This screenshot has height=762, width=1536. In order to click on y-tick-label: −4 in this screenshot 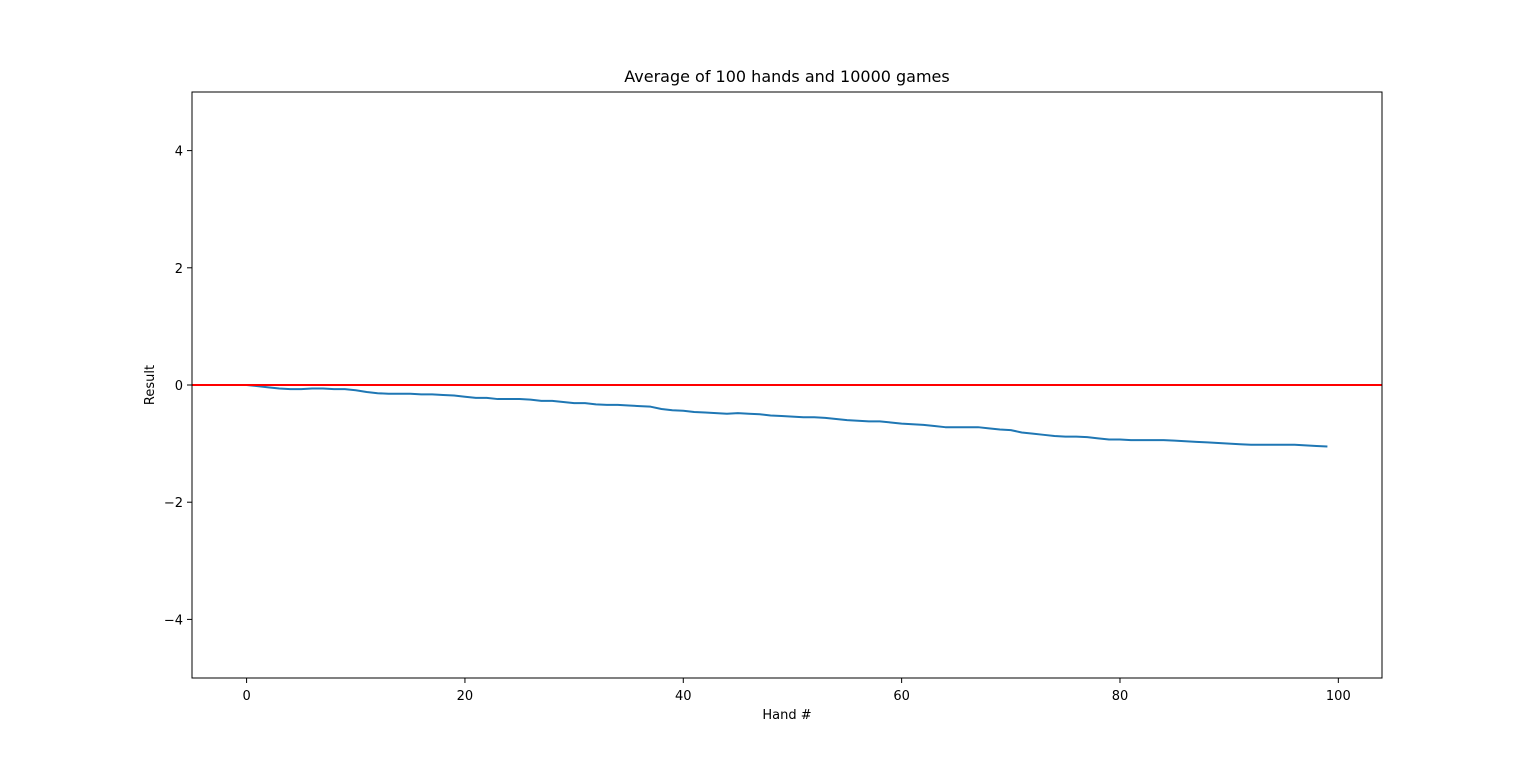, I will do `click(173, 620)`.